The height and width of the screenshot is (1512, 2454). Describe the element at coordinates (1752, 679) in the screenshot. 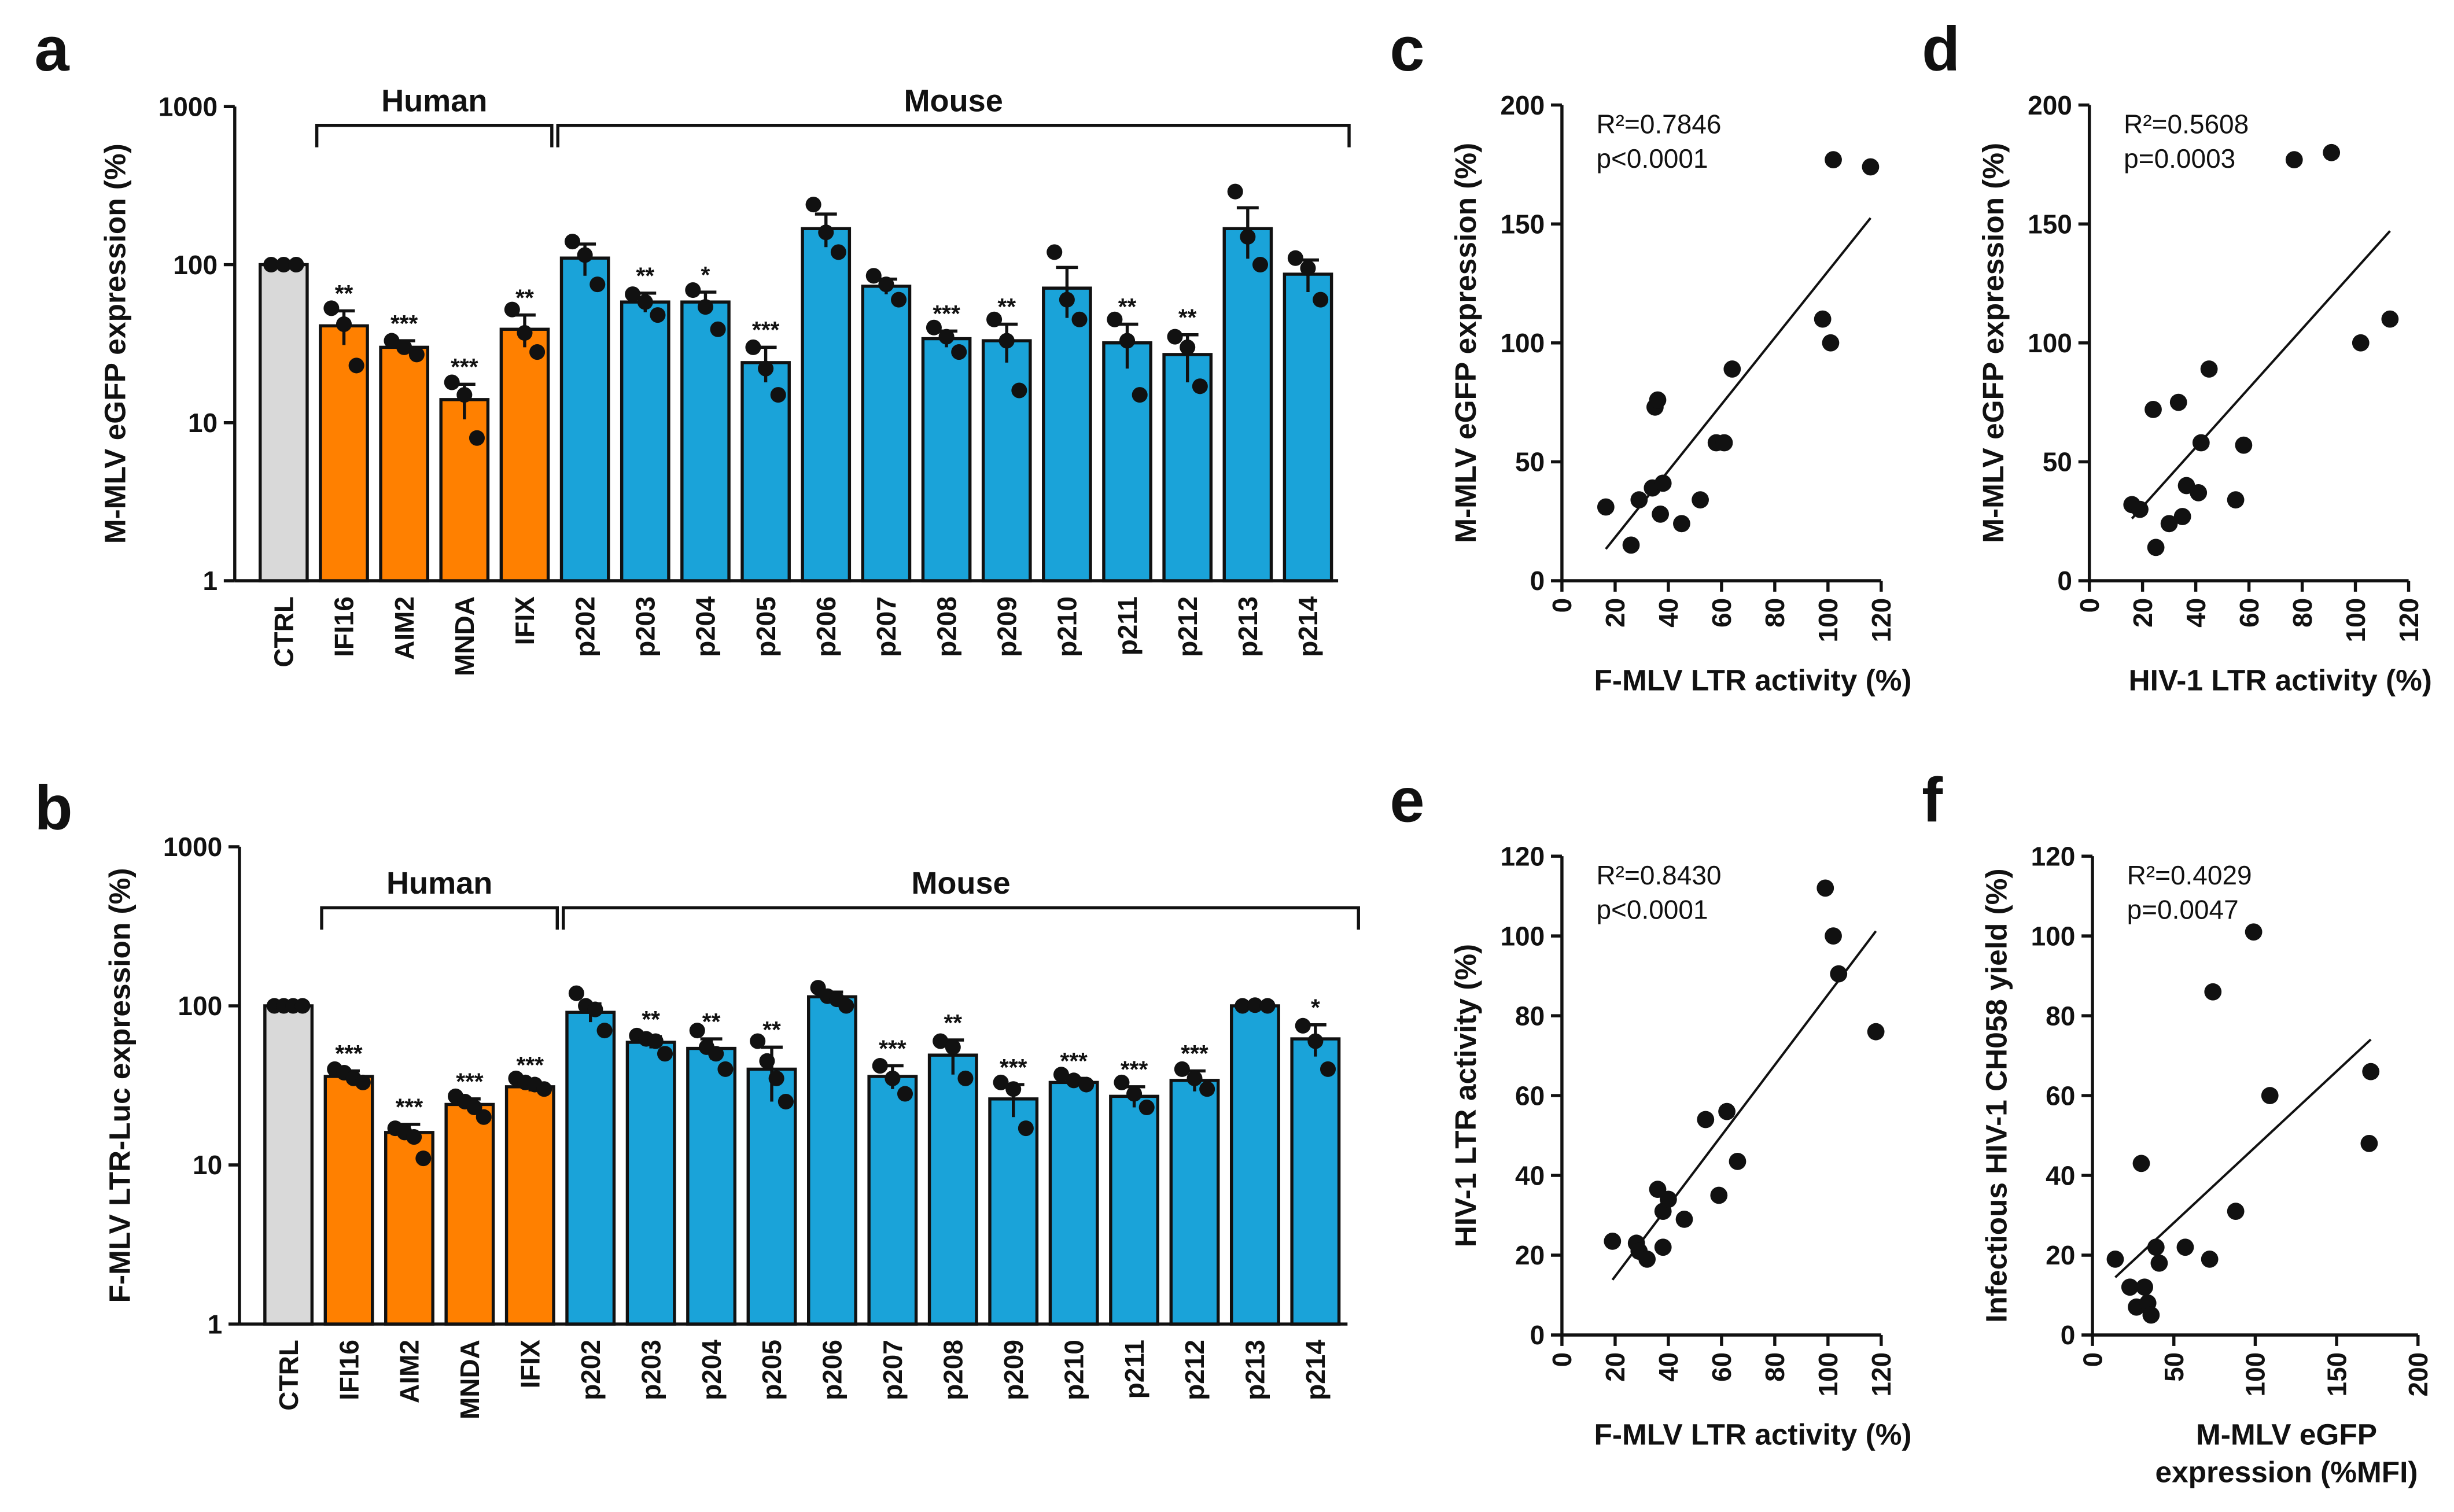

I see `x-axis-label: F-MLV LTR activity (%)` at that location.